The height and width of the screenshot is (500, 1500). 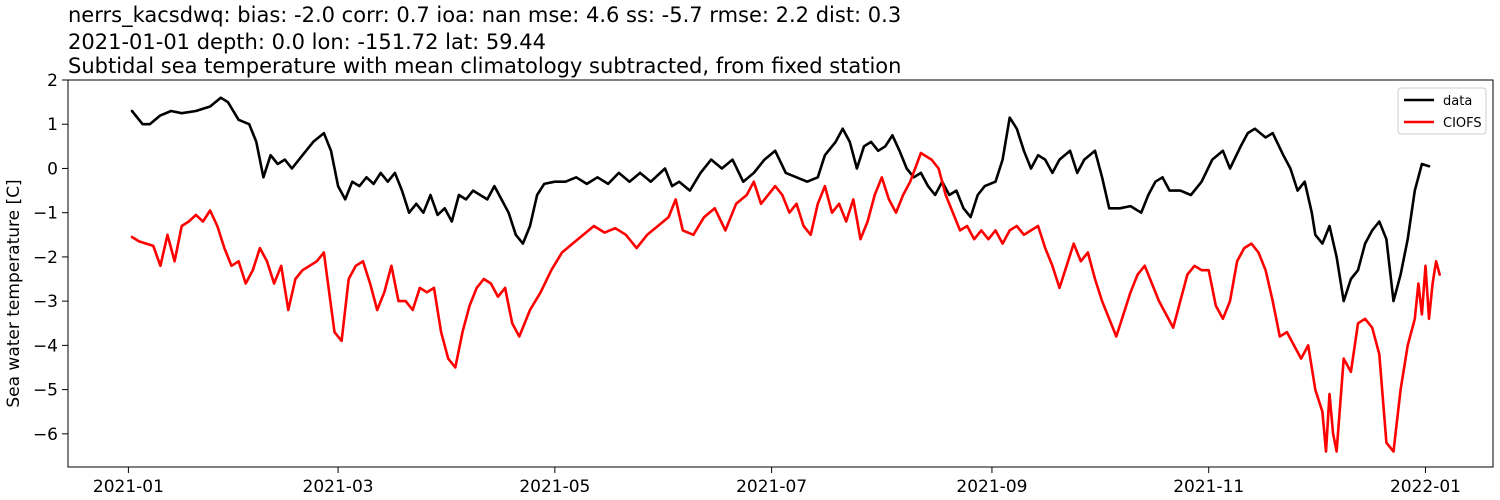 What do you see at coordinates (991, 487) in the screenshot?
I see `x-tick-label: 2021-09` at bounding box center [991, 487].